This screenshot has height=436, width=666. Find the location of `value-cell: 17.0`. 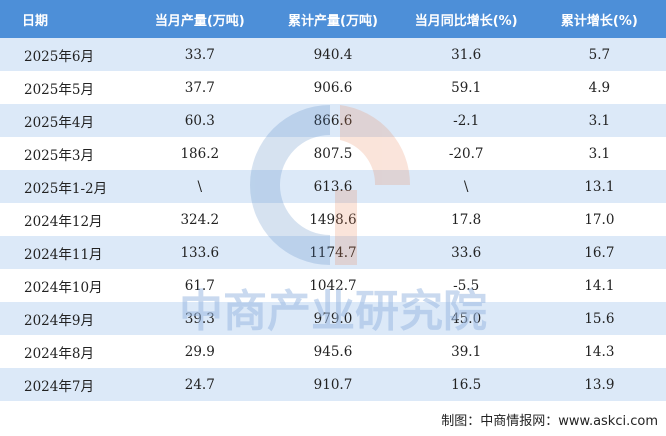

value-cell: 17.0 is located at coordinates (599, 219).